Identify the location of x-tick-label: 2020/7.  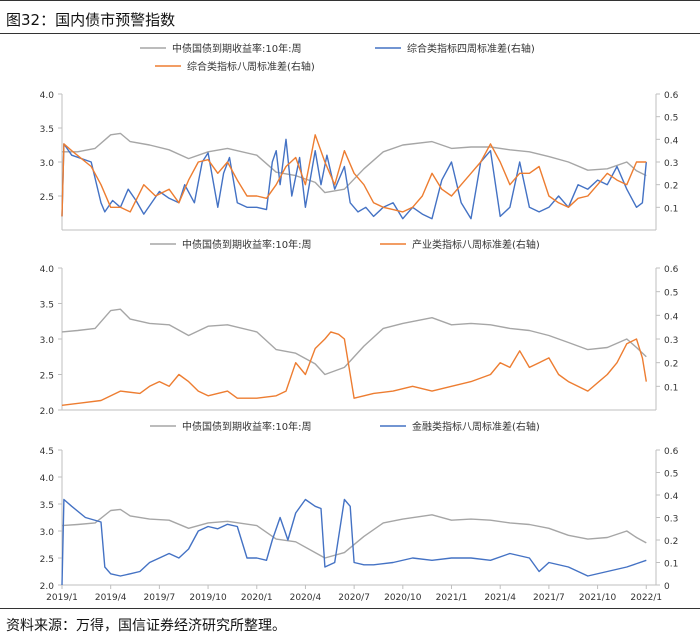
(354, 598).